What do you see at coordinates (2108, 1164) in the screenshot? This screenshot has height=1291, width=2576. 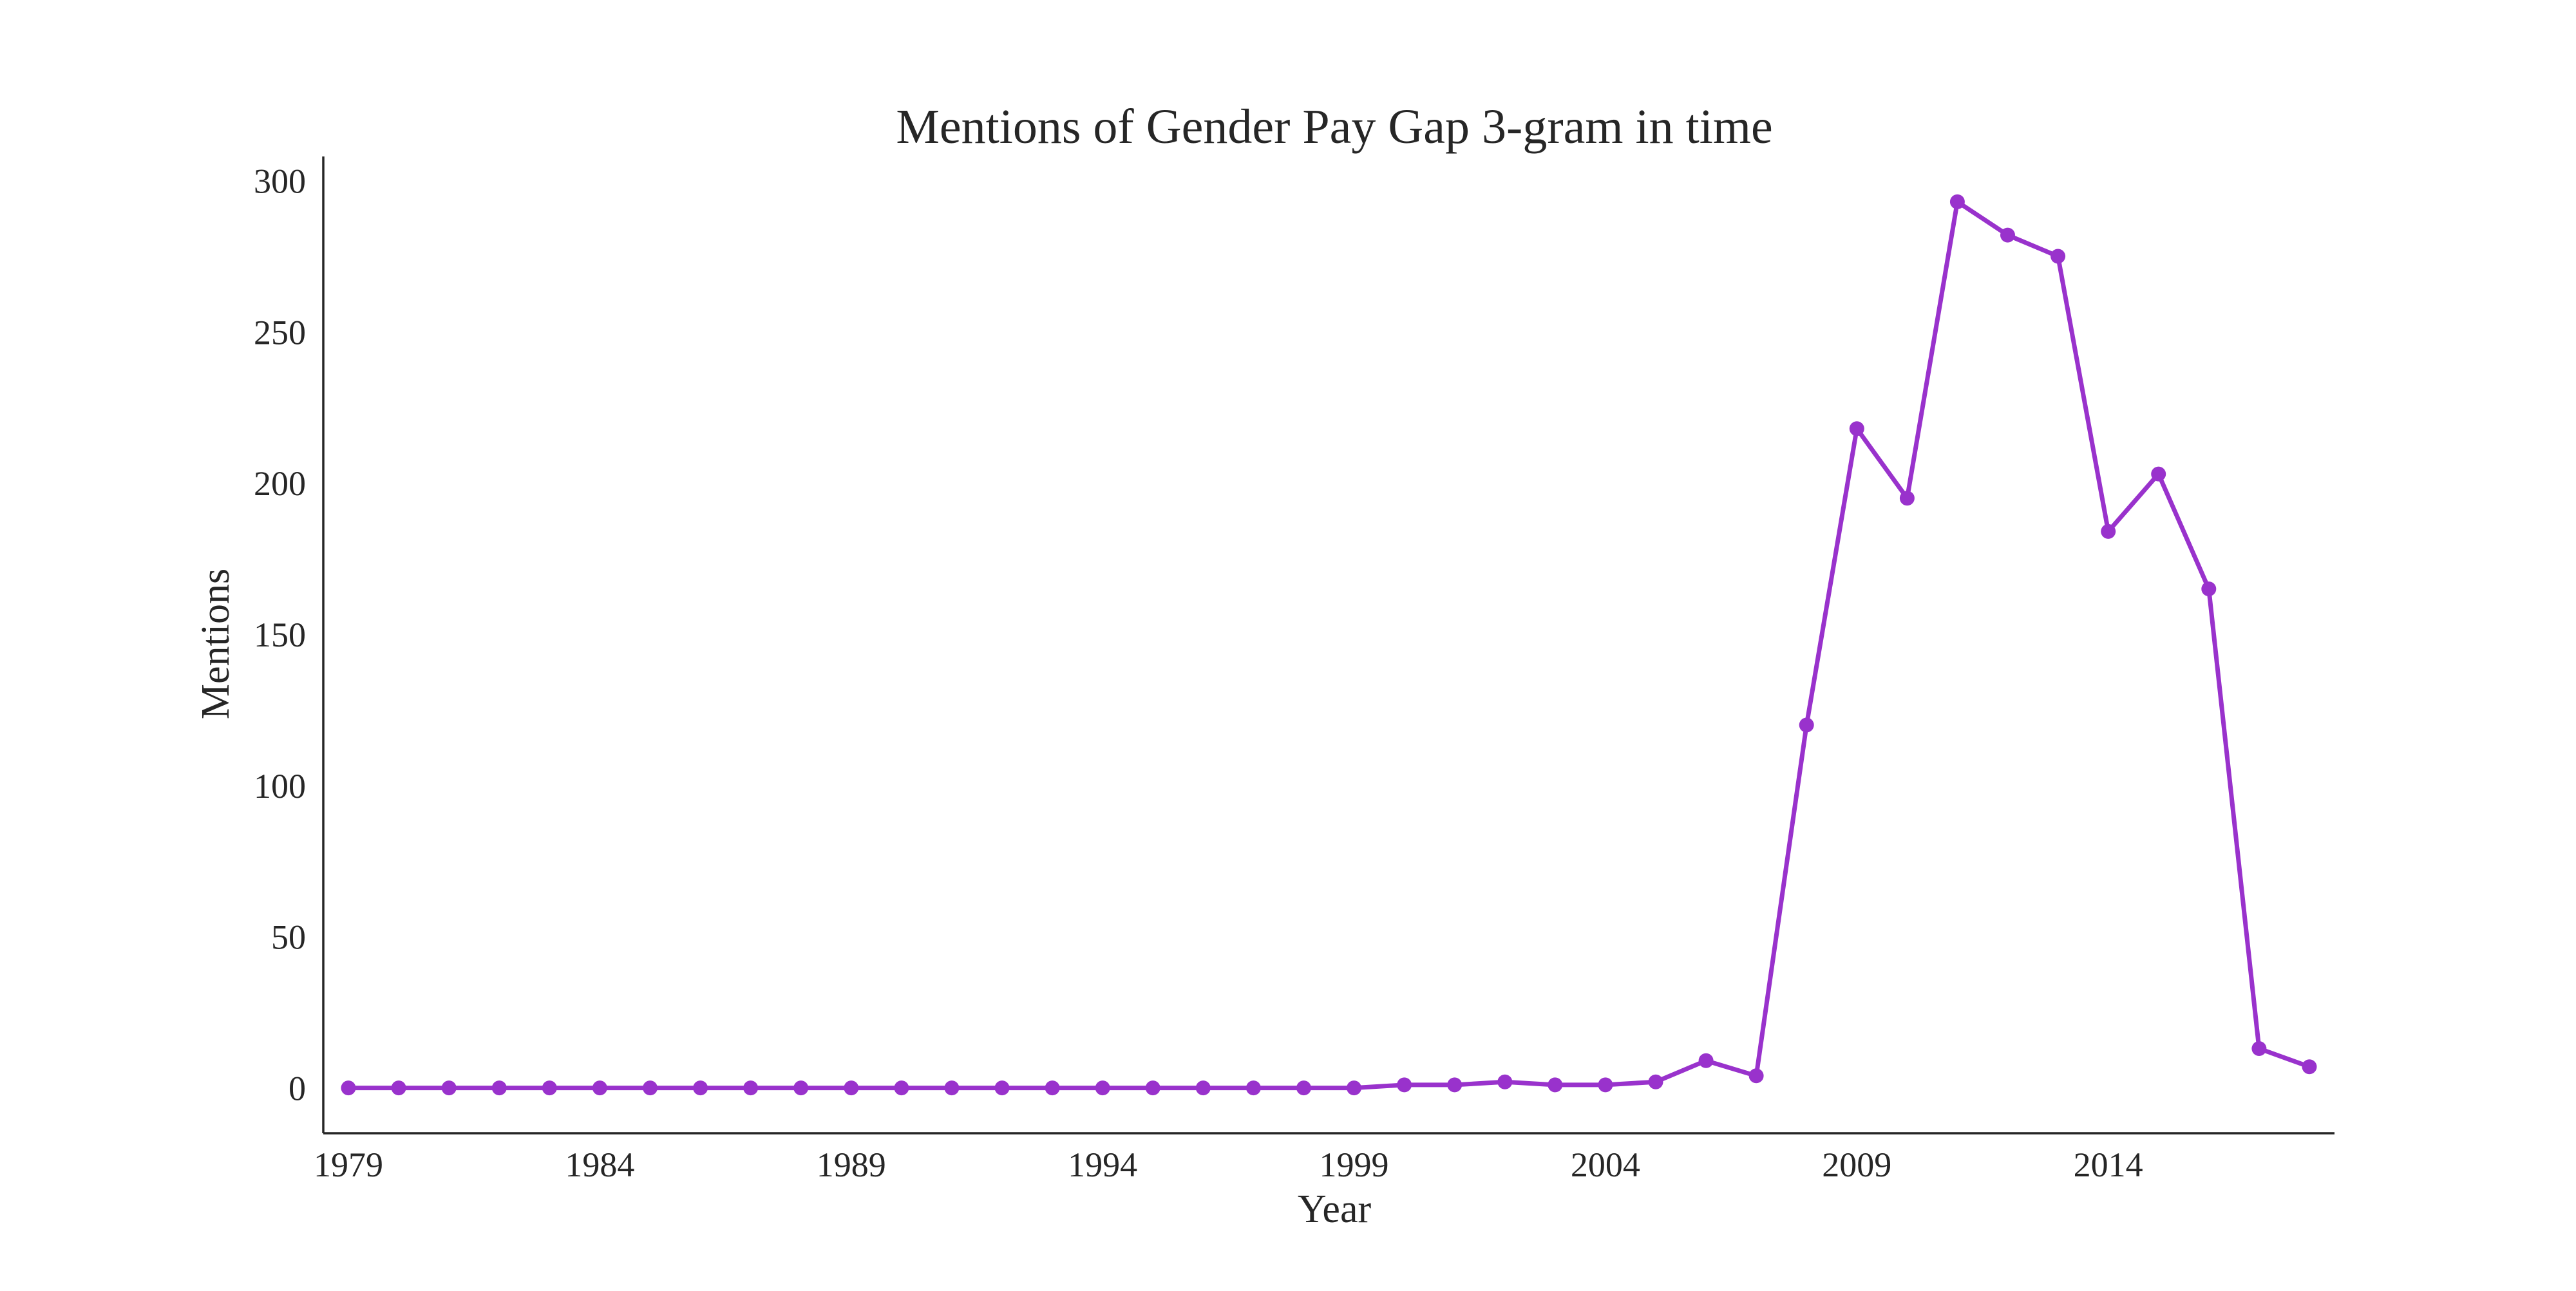 I see `x-tick-label: 2014` at bounding box center [2108, 1164].